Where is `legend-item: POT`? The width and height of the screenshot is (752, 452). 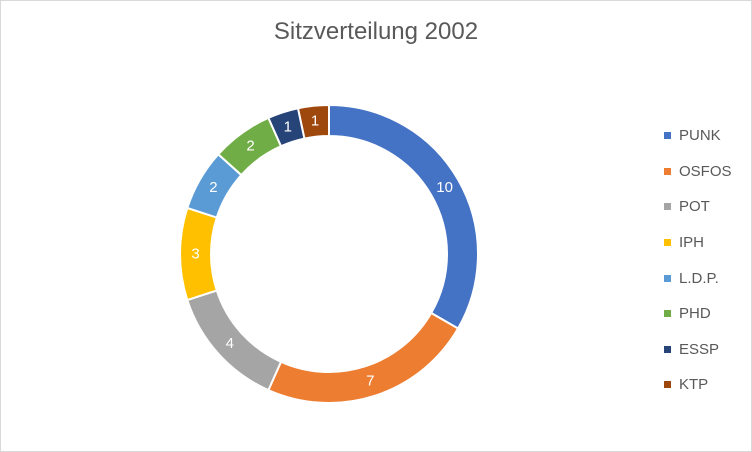 legend-item: POT is located at coordinates (698, 207).